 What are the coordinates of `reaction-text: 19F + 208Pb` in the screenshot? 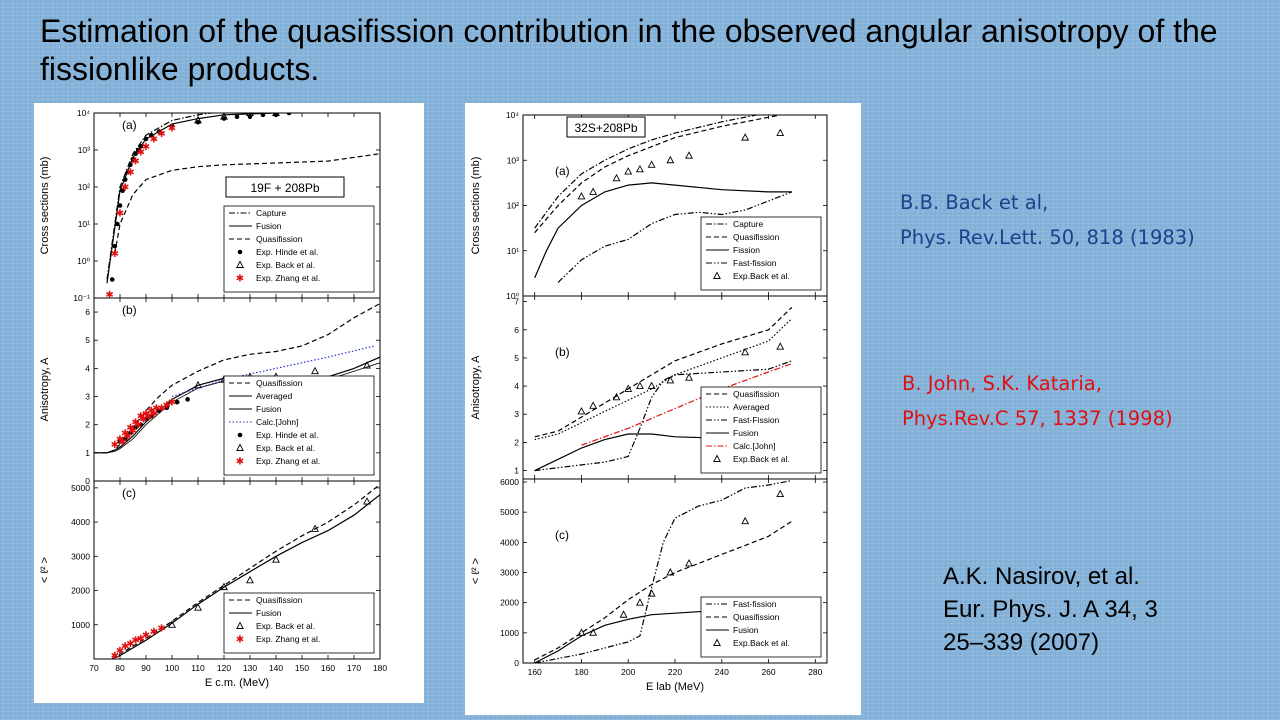 It's located at (284, 188).